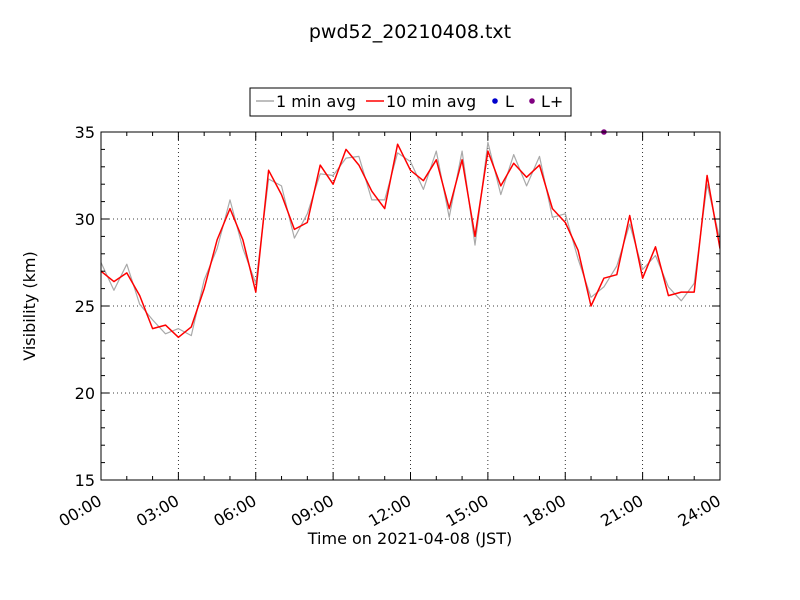 The width and height of the screenshot is (800, 600). Describe the element at coordinates (85, 132) in the screenshot. I see `y-tick-label: 35` at that location.